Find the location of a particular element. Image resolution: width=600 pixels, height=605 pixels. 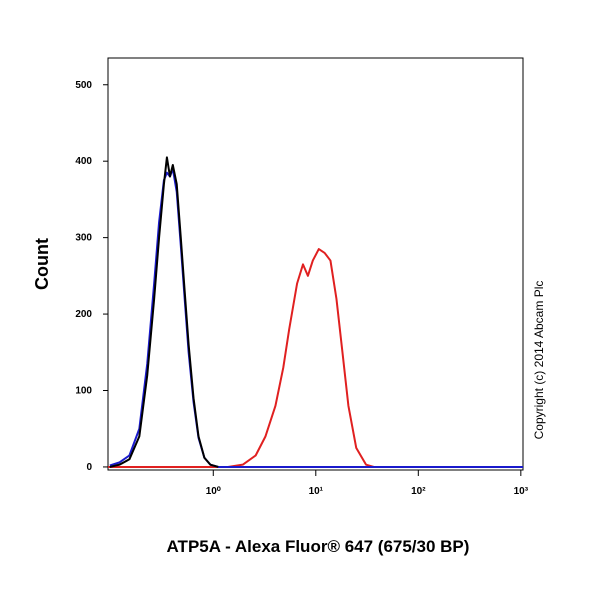

y-tick-label: 100 is located at coordinates (83, 391).